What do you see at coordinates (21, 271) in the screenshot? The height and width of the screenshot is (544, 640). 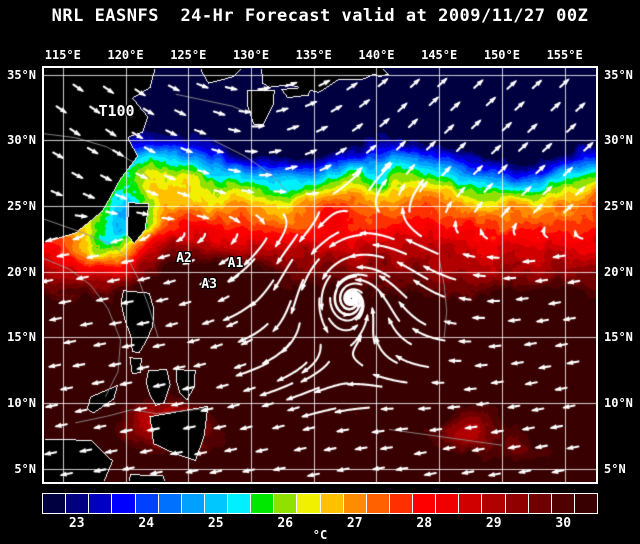 I see `latitude-tick-label-left: 20°N` at bounding box center [21, 271].